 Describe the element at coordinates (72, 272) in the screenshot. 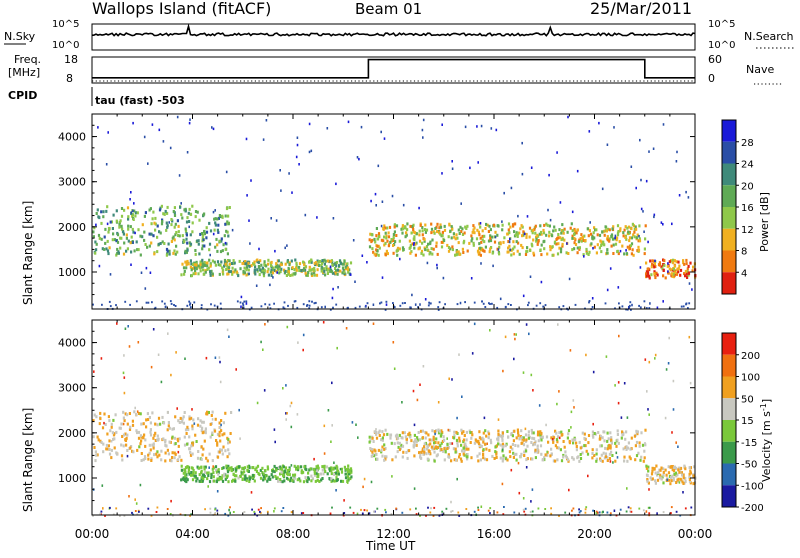

I see `power-ytick-label: 1000` at that location.